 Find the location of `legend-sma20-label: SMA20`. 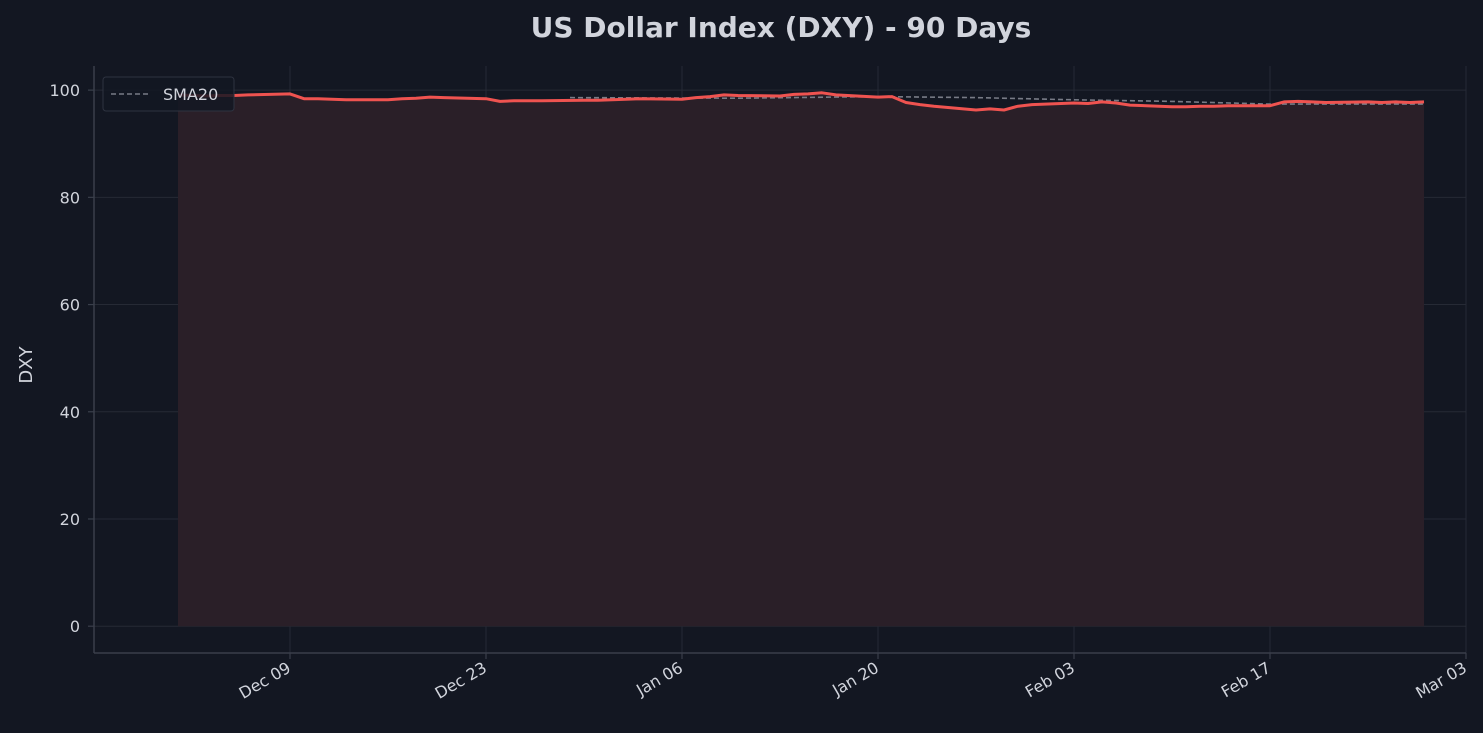

legend-sma20-label: SMA20 is located at coordinates (190, 94).